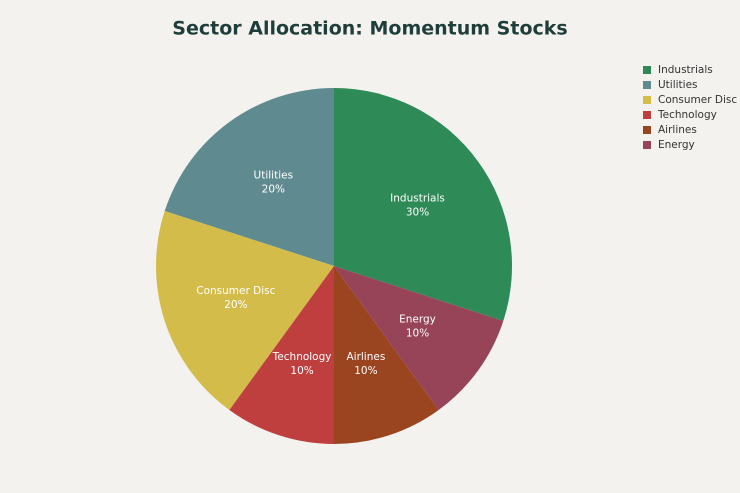 Image resolution: width=740 pixels, height=493 pixels. I want to click on legend-label: Technology, so click(687, 115).